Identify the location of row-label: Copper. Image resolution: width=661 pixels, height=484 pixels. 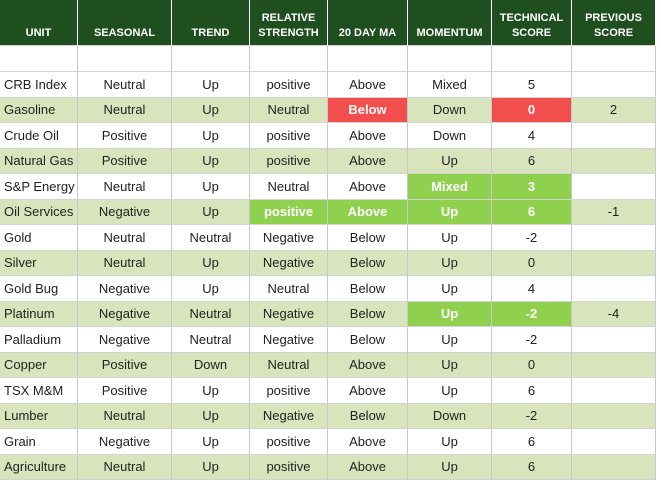
(39, 365).